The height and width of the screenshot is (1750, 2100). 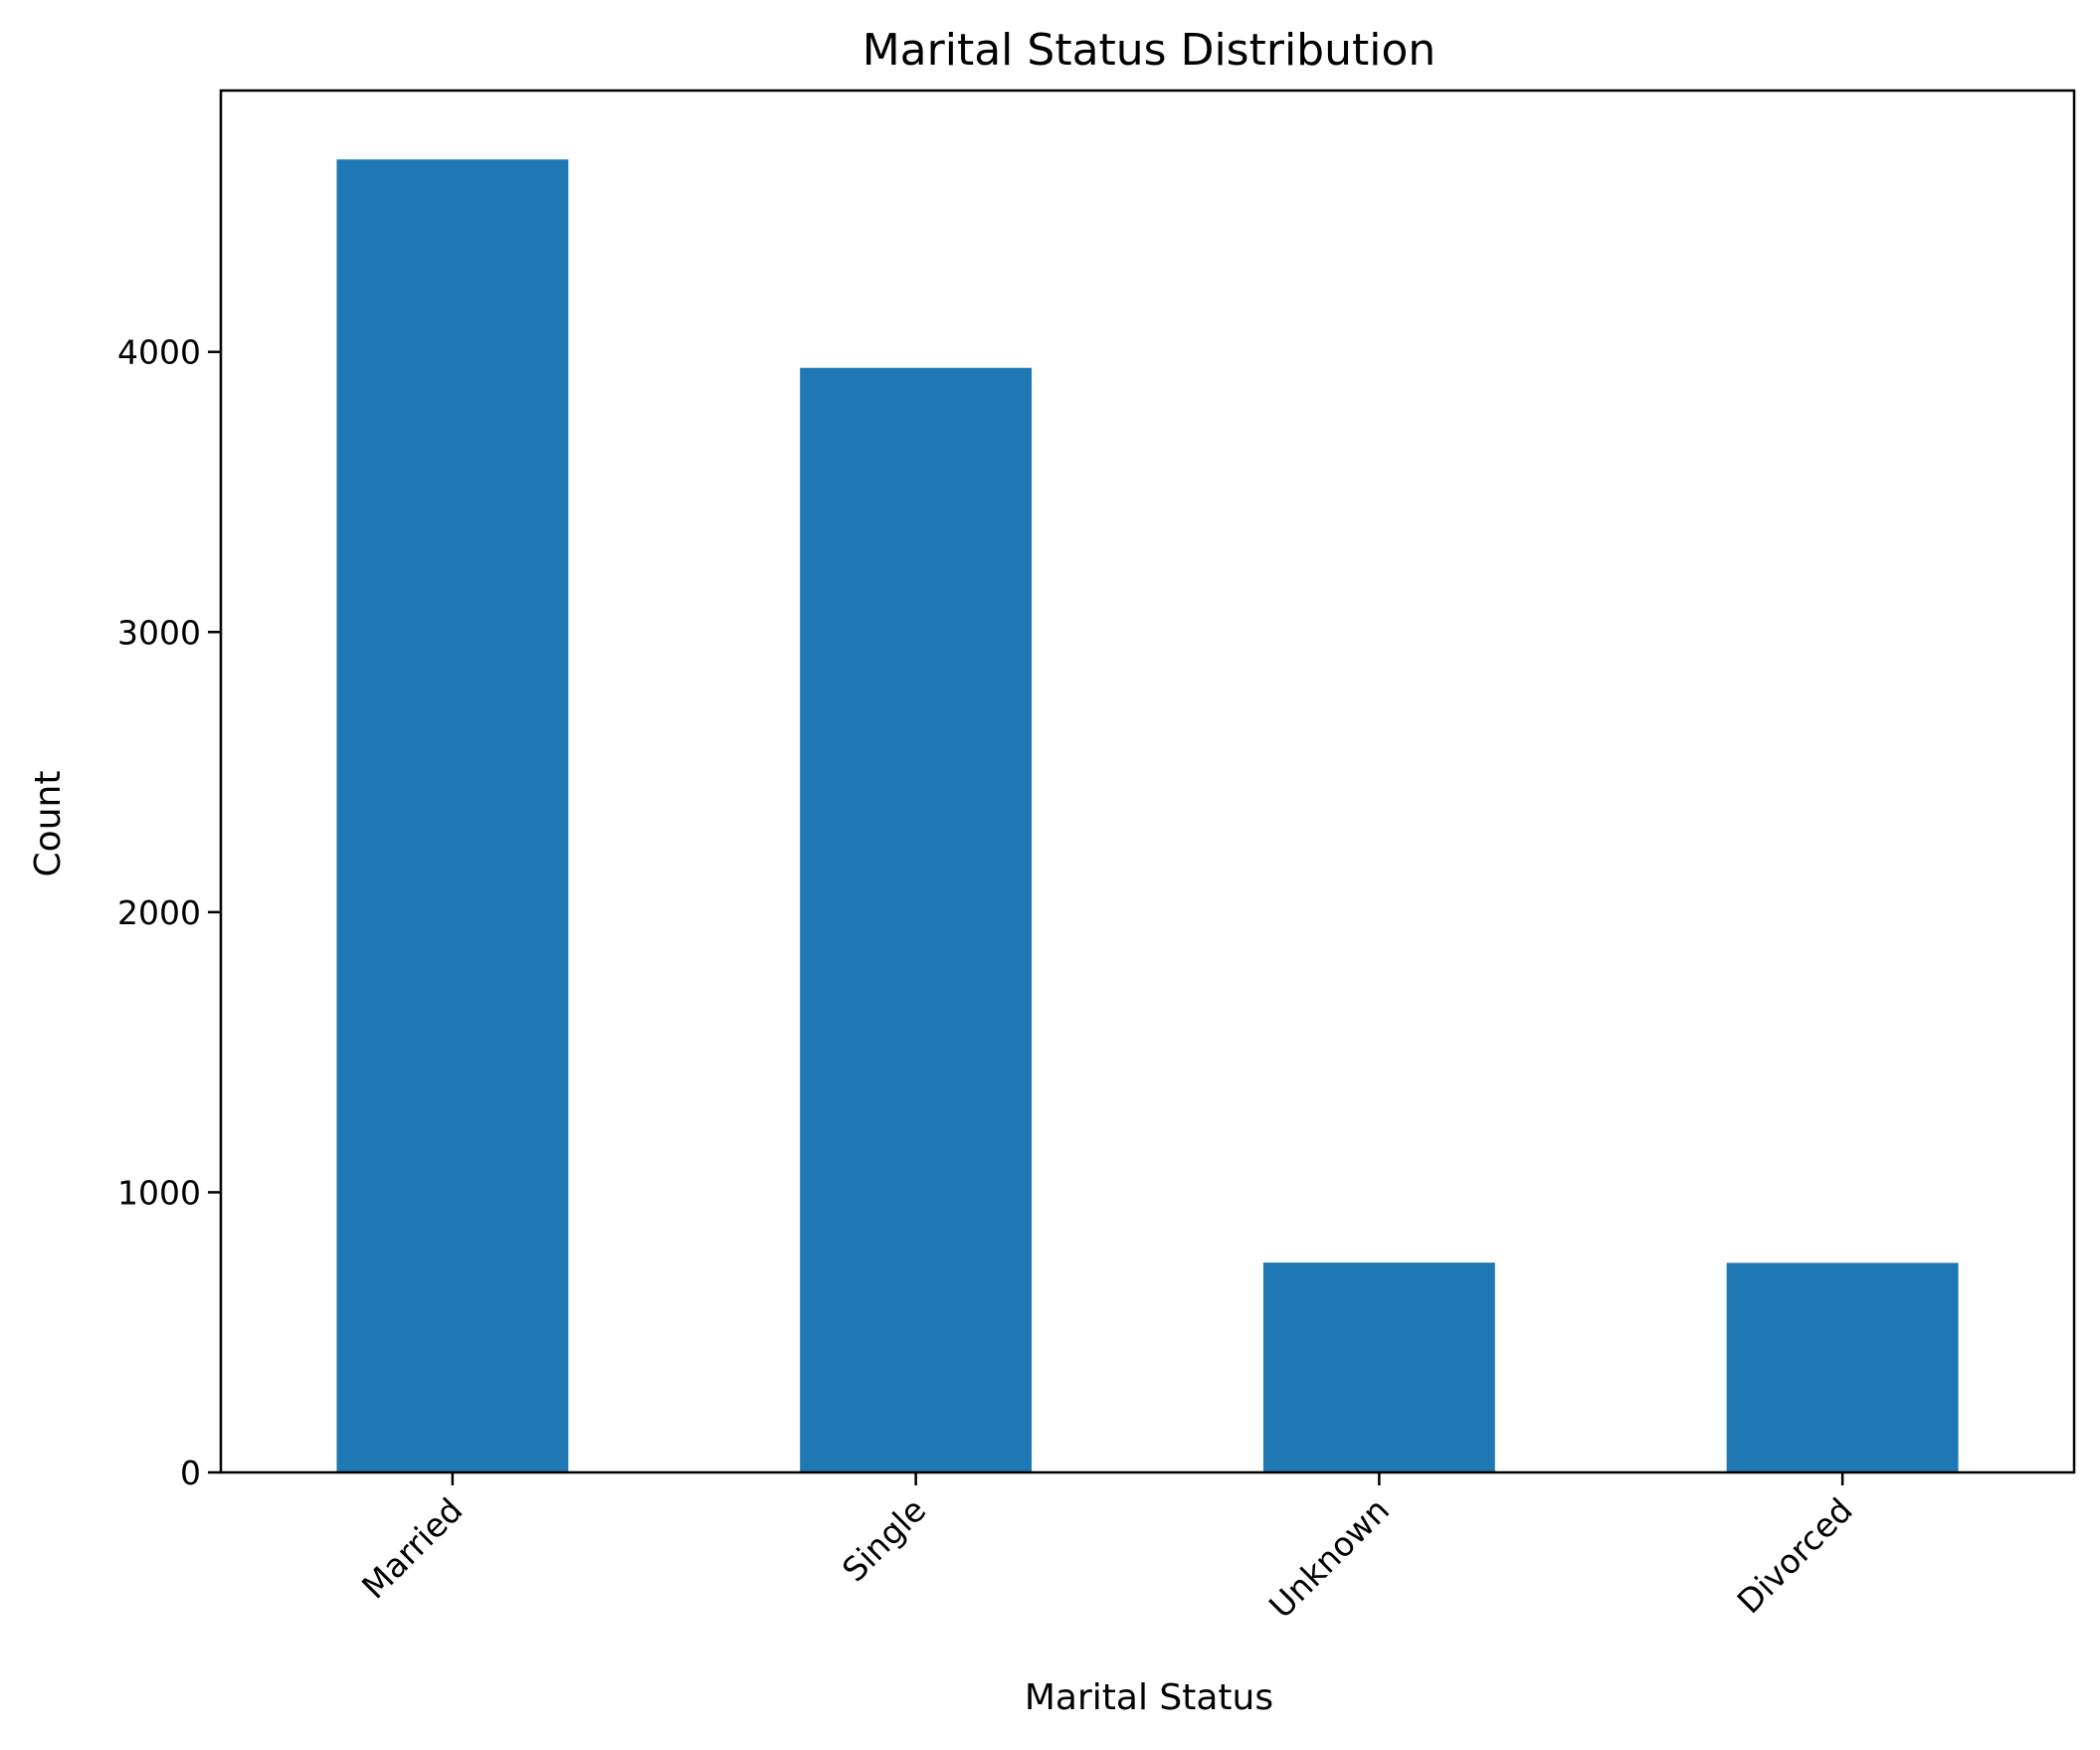 I want to click on y-axis-ticks: 0 1000 2000 3000 4000, so click(x=169, y=912).